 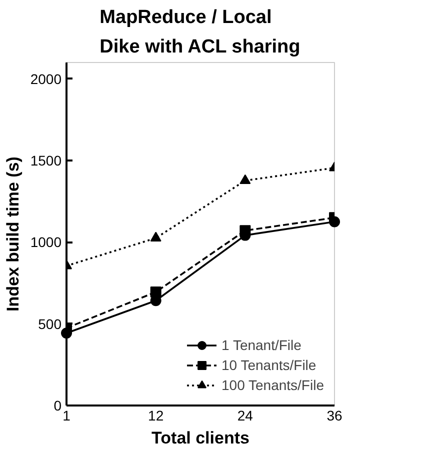 What do you see at coordinates (12, 234) in the screenshot?
I see `y-axis-title: Index build time (s)` at bounding box center [12, 234].